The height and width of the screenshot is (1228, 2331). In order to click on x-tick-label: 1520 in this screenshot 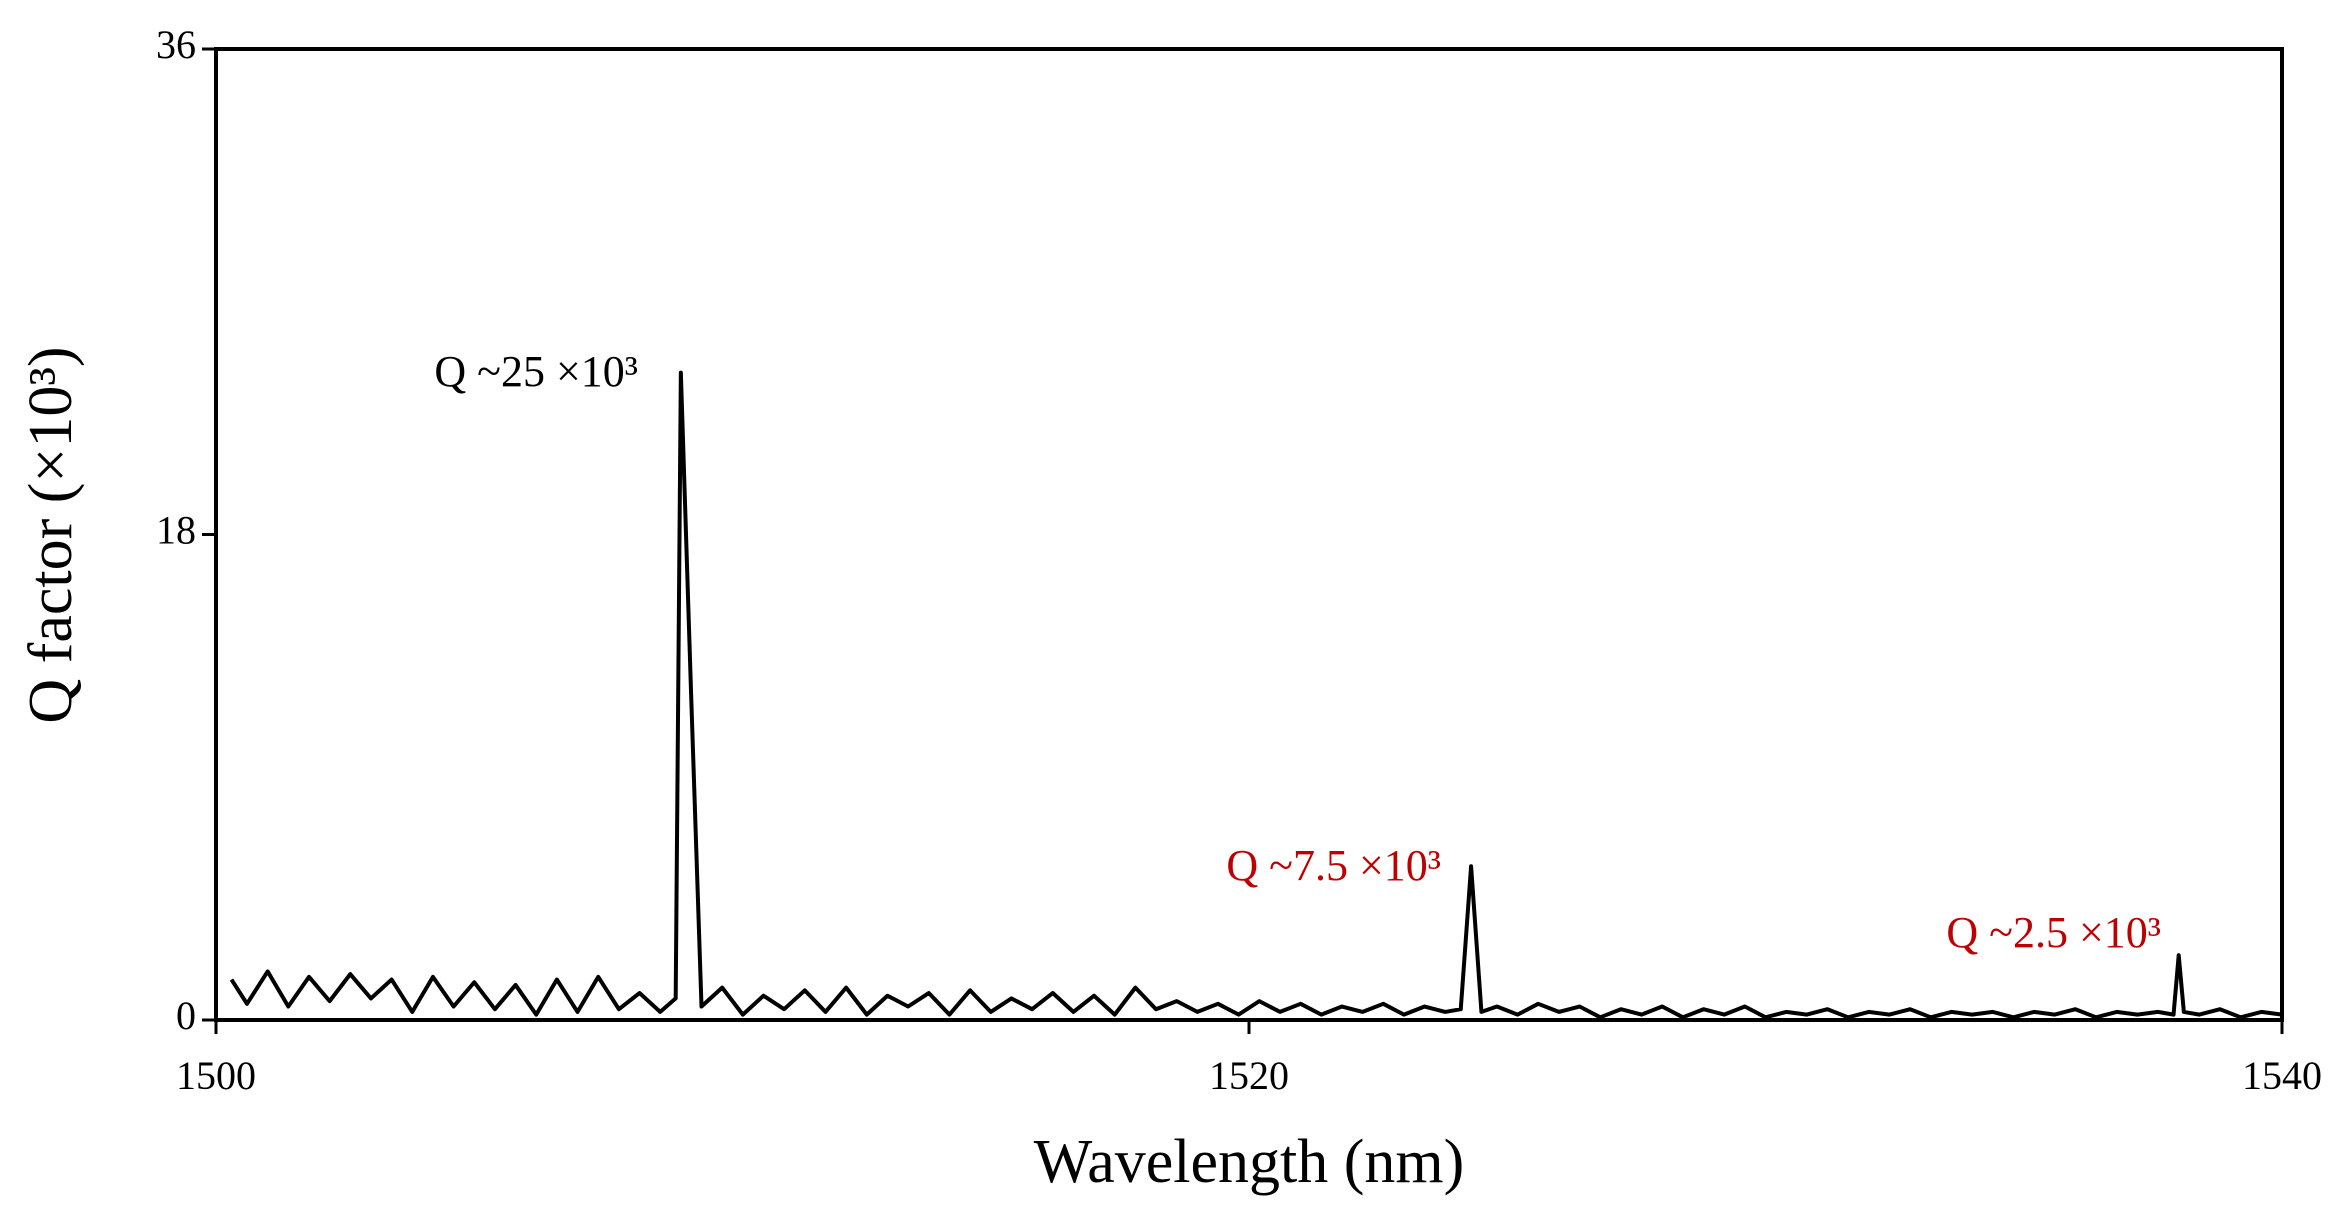, I will do `click(1249, 1075)`.